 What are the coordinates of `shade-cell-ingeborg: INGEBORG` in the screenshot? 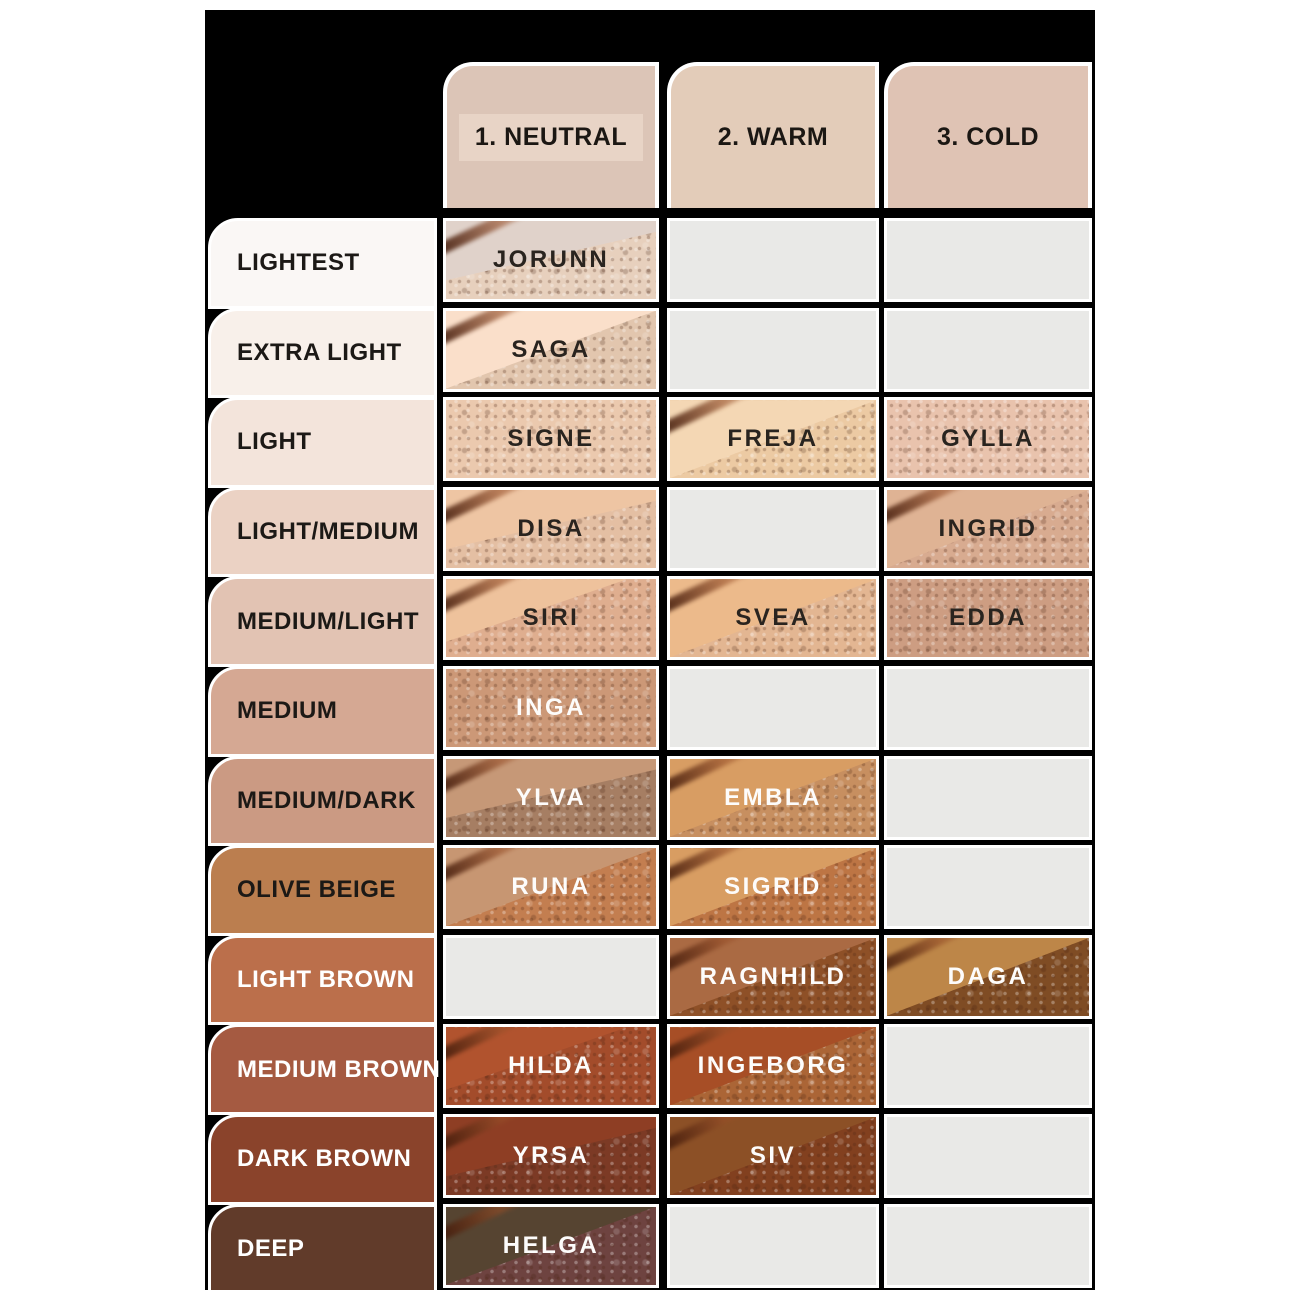 It's located at (773, 1066).